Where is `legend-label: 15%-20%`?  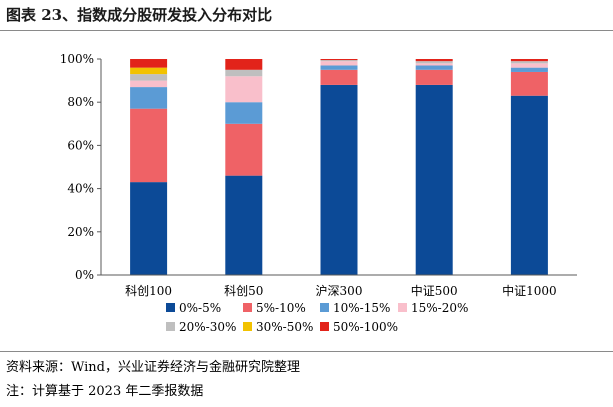 legend-label: 15%-20% is located at coordinates (439, 308).